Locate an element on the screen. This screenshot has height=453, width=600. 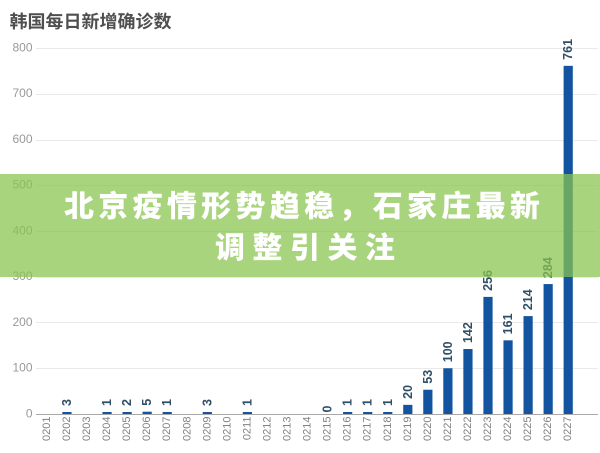
svg-text: 0220 is located at coordinates (428, 429).